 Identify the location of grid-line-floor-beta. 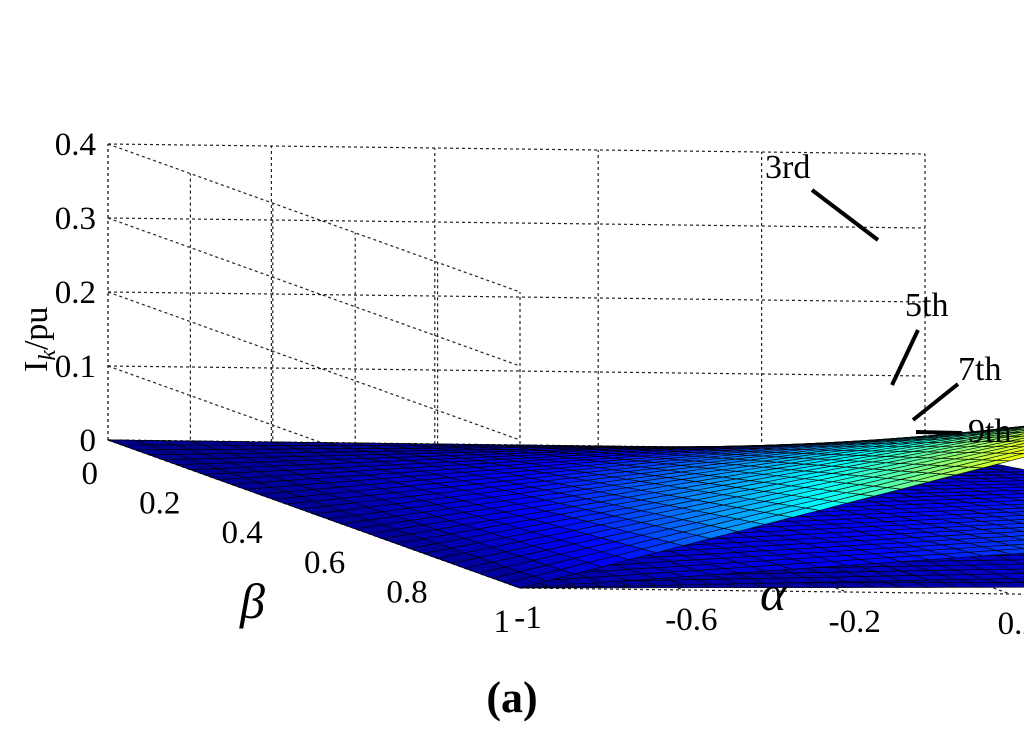
(771, 591).